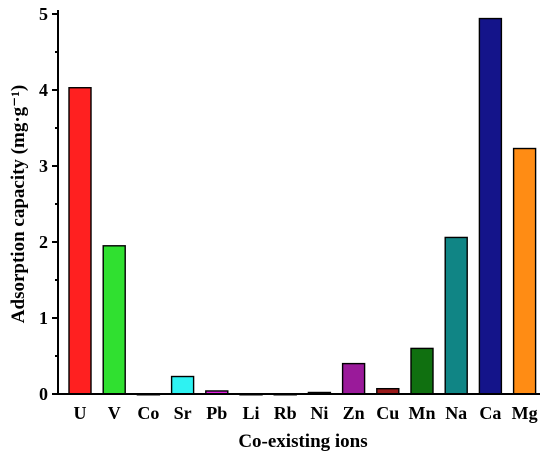 The image size is (550, 464). I want to click on x-tick-label-rb: Rb, so click(285, 413).